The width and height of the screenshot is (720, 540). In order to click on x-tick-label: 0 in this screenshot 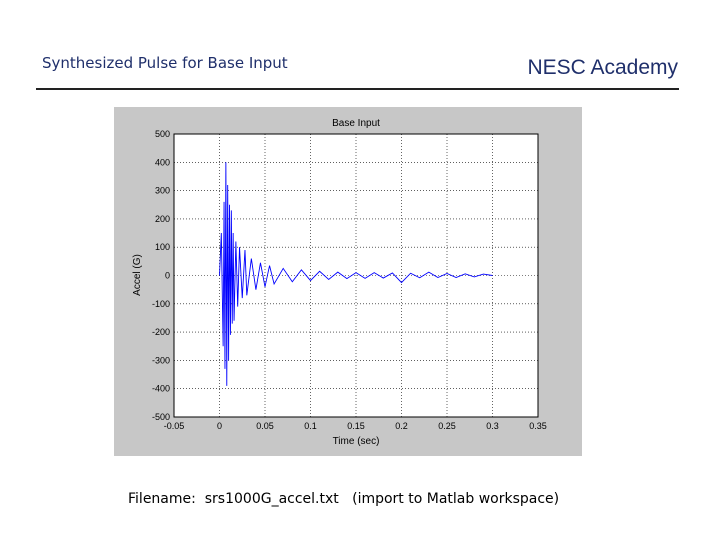, I will do `click(219, 426)`.